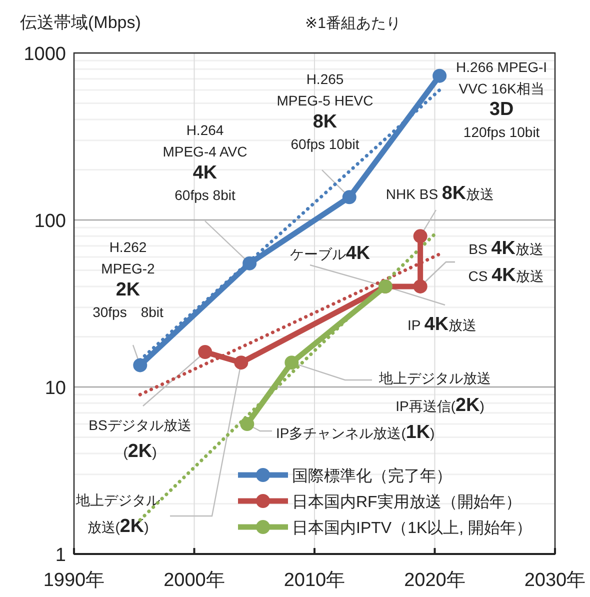 Image resolution: width=590 pixels, height=597 pixels. What do you see at coordinates (506, 275) in the screenshot?
I see `annotation: CS 4K放送` at bounding box center [506, 275].